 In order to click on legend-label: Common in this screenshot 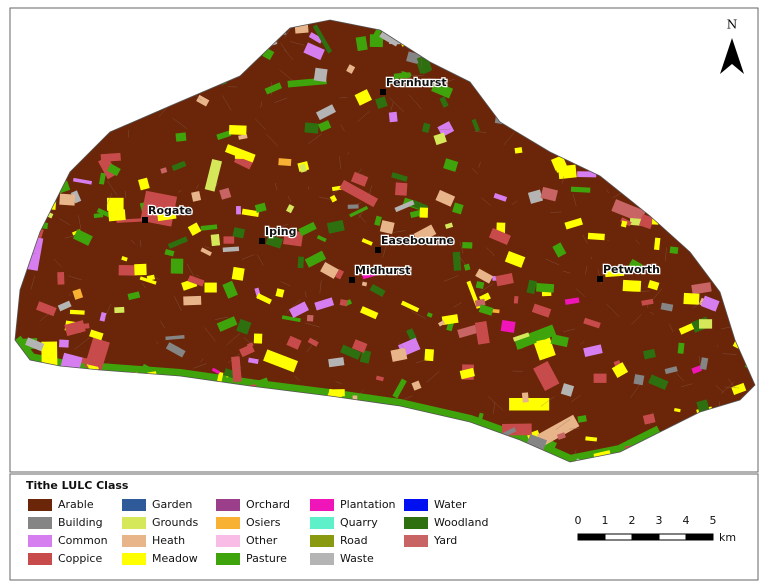, I will do `click(83, 540)`.